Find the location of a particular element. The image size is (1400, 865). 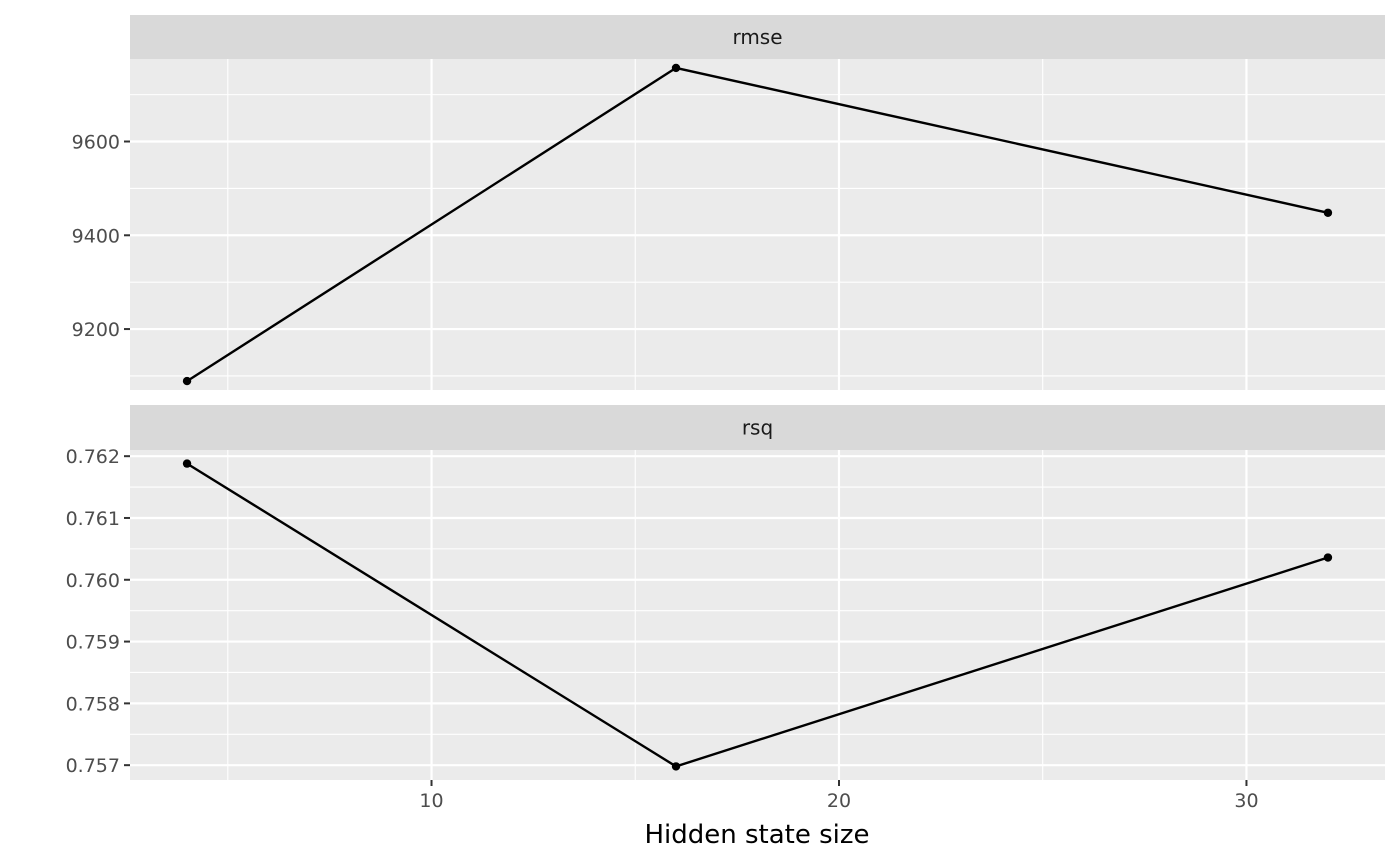

facet-strip-label: rmse is located at coordinates (757, 37).